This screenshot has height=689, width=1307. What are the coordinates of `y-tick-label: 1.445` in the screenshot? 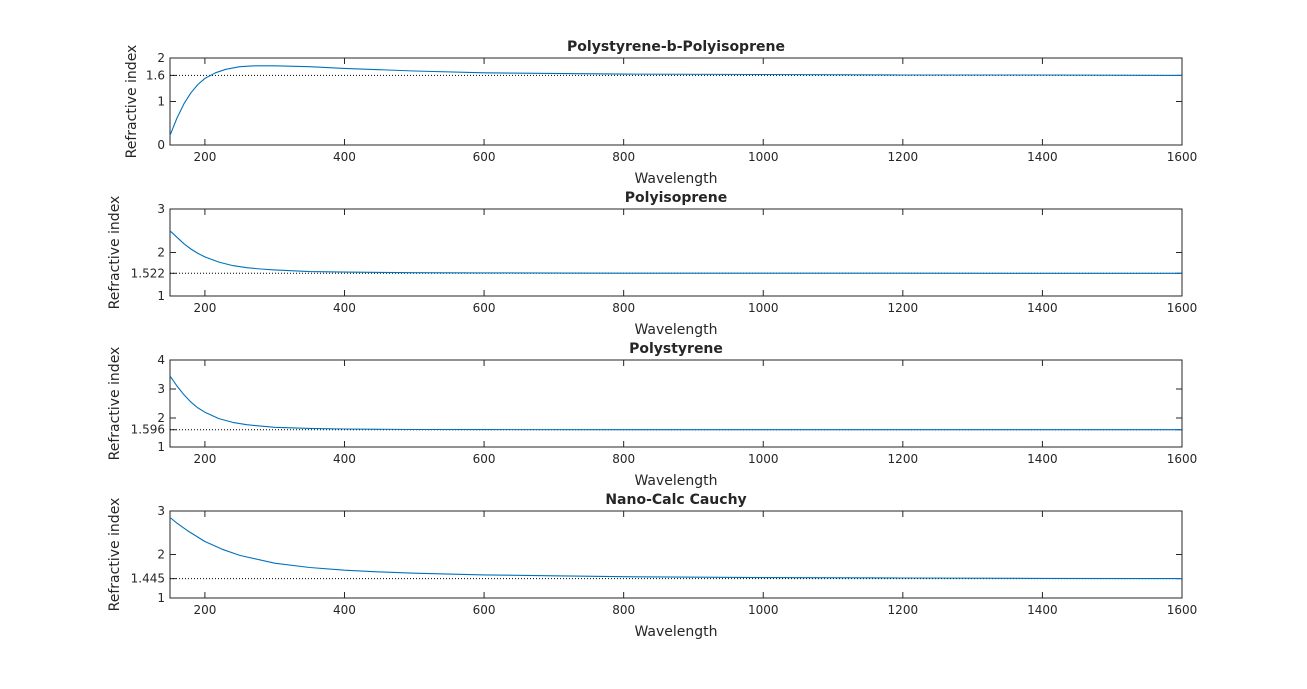 It's located at (148, 579).